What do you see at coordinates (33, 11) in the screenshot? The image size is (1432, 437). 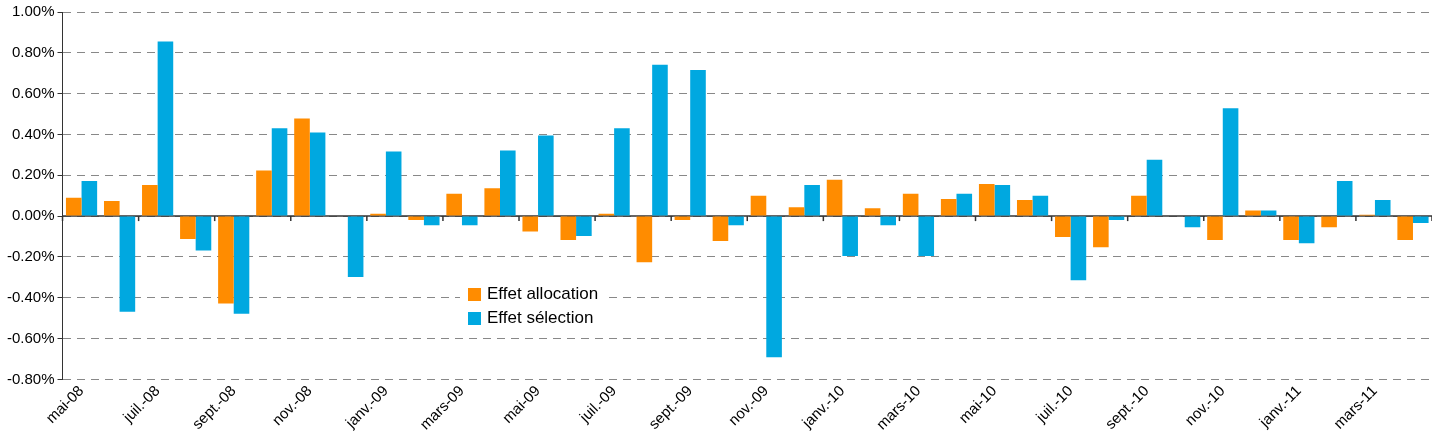 I see `y-tick-label: 1.00%` at bounding box center [33, 11].